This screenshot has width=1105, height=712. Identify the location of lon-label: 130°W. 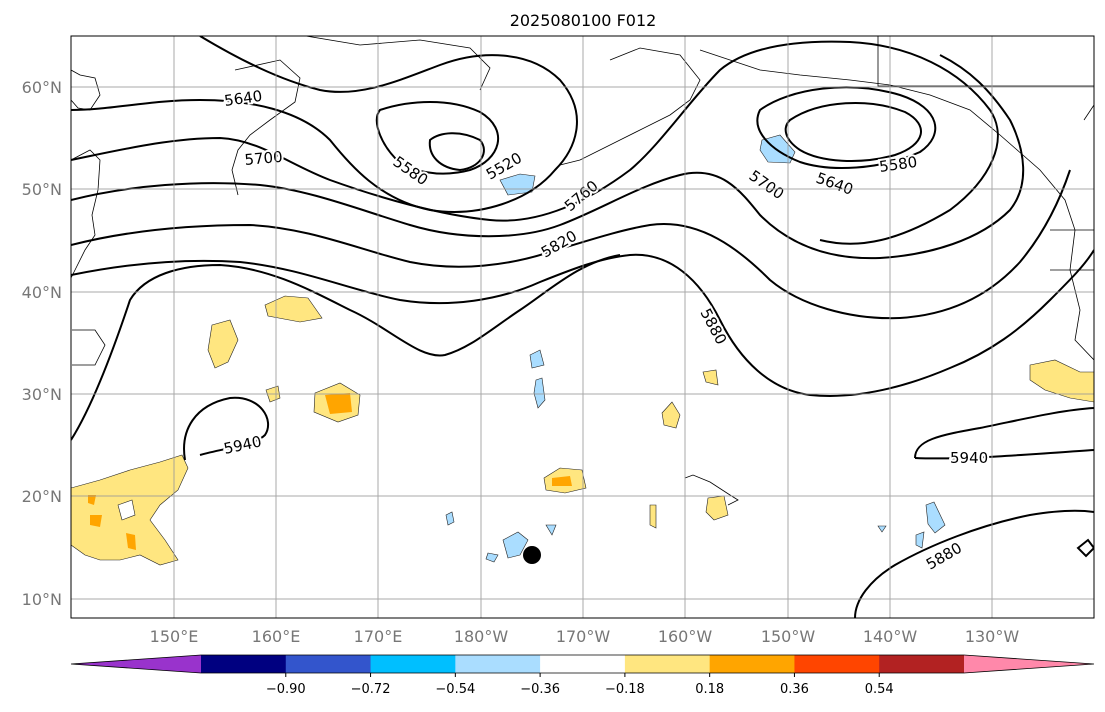
(992, 636).